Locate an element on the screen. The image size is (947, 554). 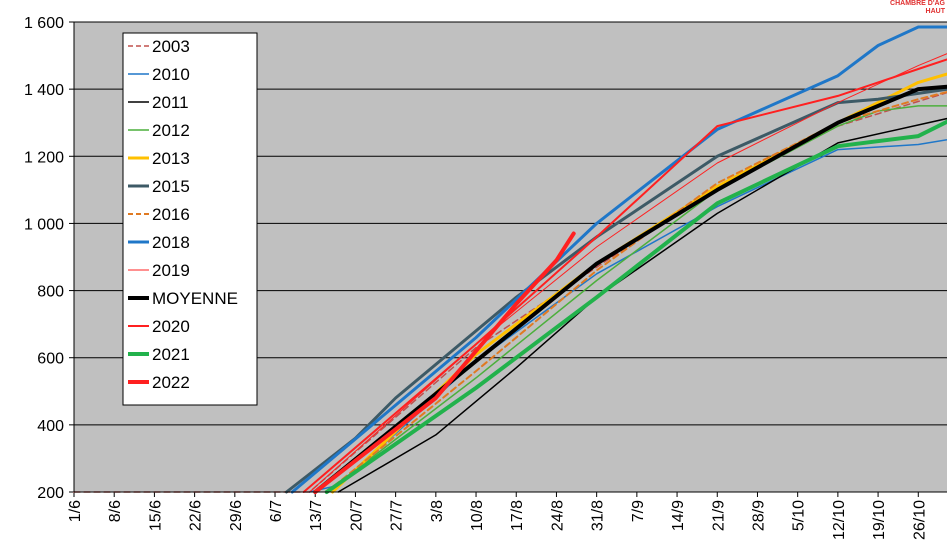
x-tick-label: 28/9 is located at coordinates (758, 515).